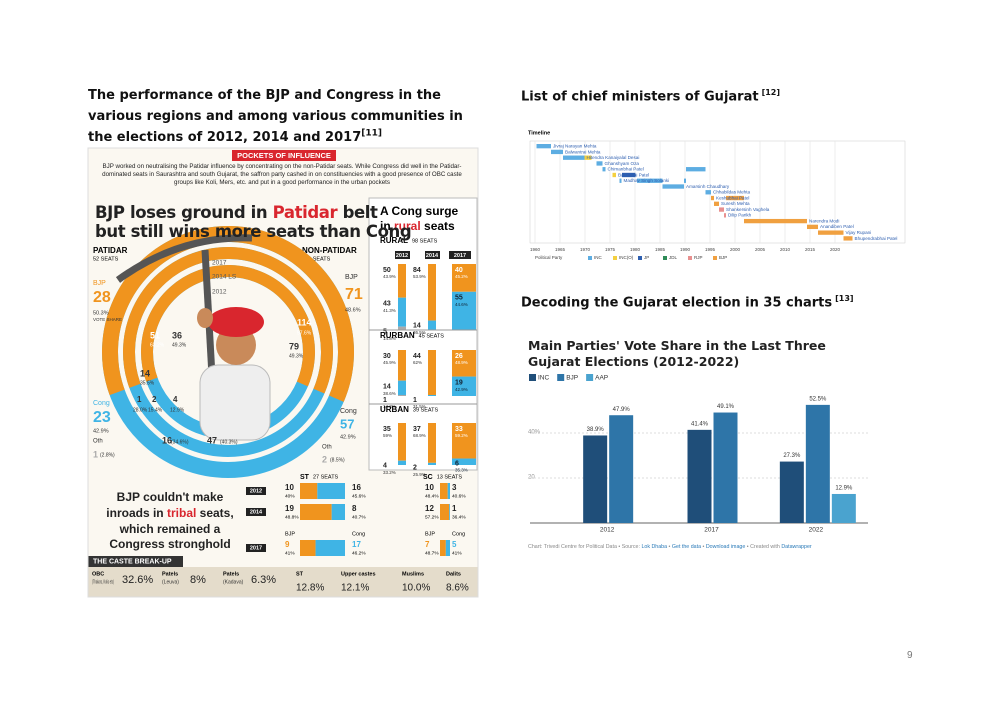 Image resolution: width=1000 pixels, height=708 pixels. Describe the element at coordinates (726, 407) in the screenshot. I see `value-label: 49.1%` at that location.